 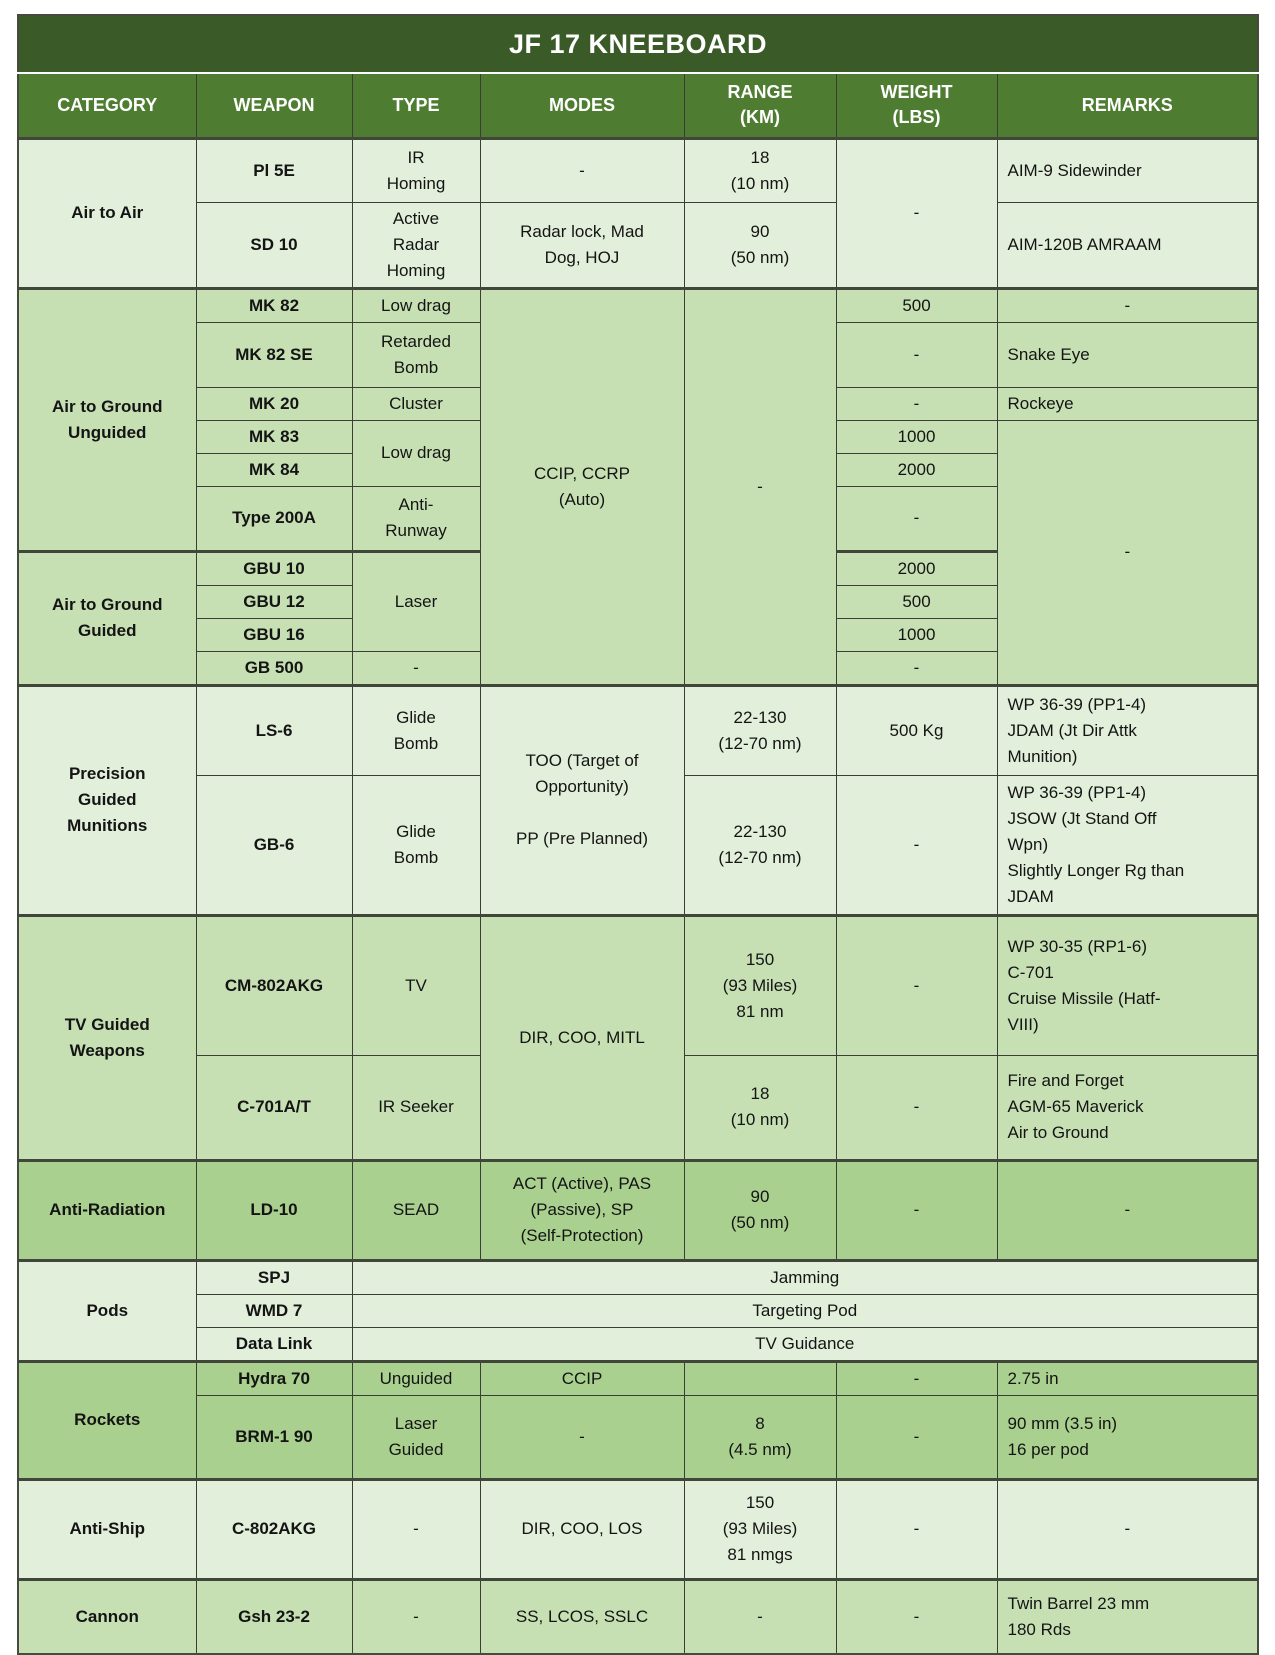 I want to click on cell-weapon: Pl 5E, so click(x=274, y=169).